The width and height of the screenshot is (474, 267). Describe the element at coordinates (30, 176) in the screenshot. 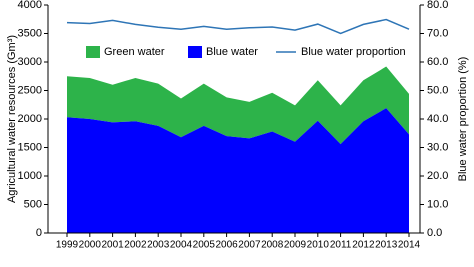

I see `y-tick-label: 1000` at that location.